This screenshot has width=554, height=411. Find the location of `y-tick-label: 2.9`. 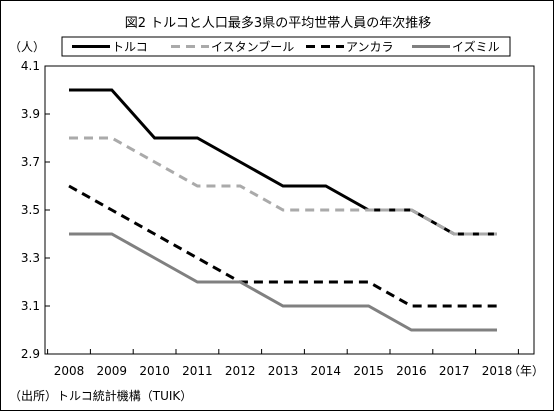

y-tick-label: 2.9 is located at coordinates (30, 354).